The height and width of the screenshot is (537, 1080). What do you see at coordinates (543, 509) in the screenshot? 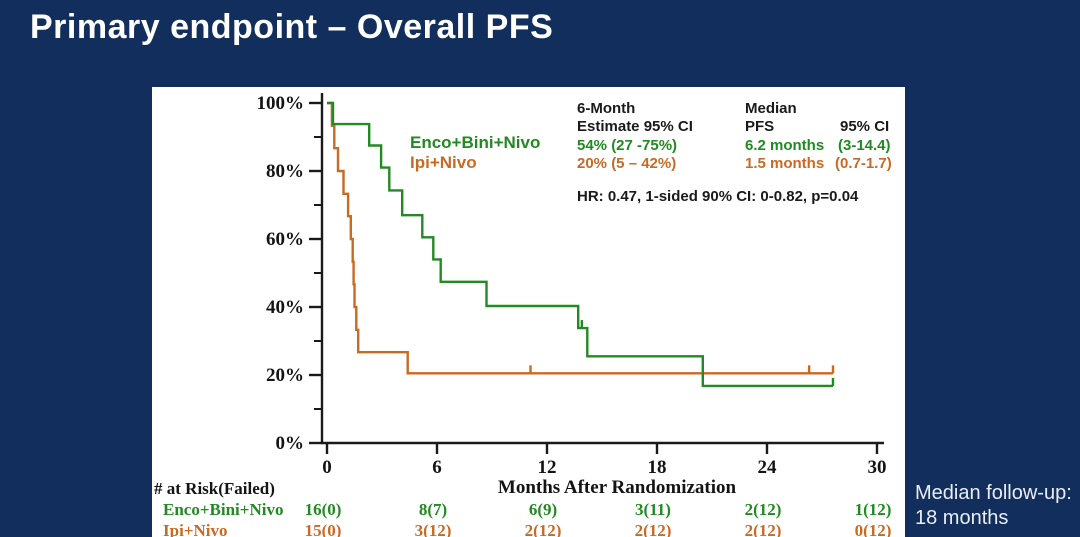
I see `risk-value: 6(9)` at bounding box center [543, 509].